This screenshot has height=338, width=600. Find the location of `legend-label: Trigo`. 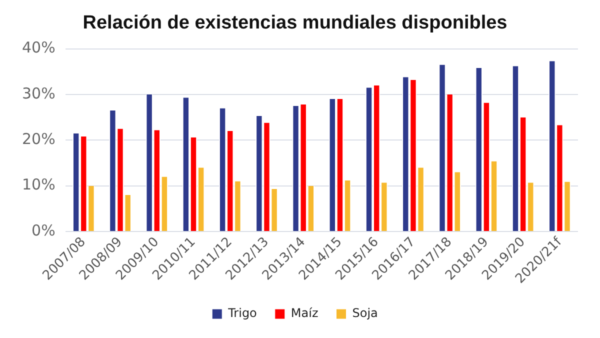

legend-label: Trigo is located at coordinates (242, 313).